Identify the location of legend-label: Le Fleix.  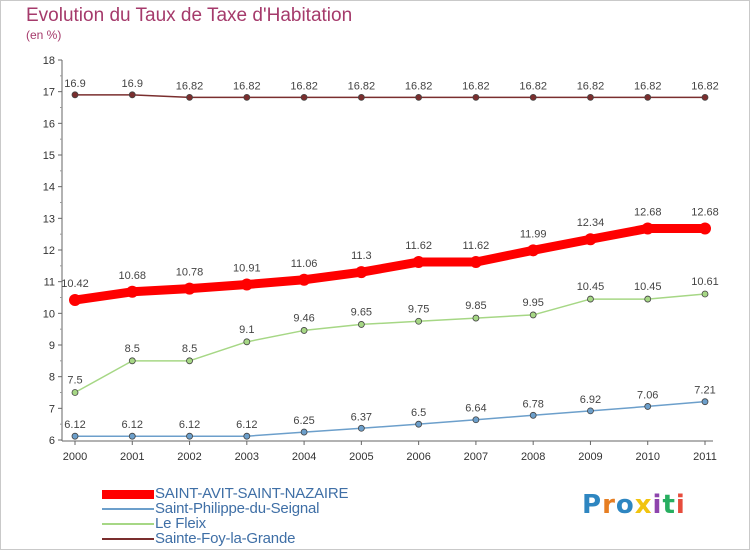
(180, 523).